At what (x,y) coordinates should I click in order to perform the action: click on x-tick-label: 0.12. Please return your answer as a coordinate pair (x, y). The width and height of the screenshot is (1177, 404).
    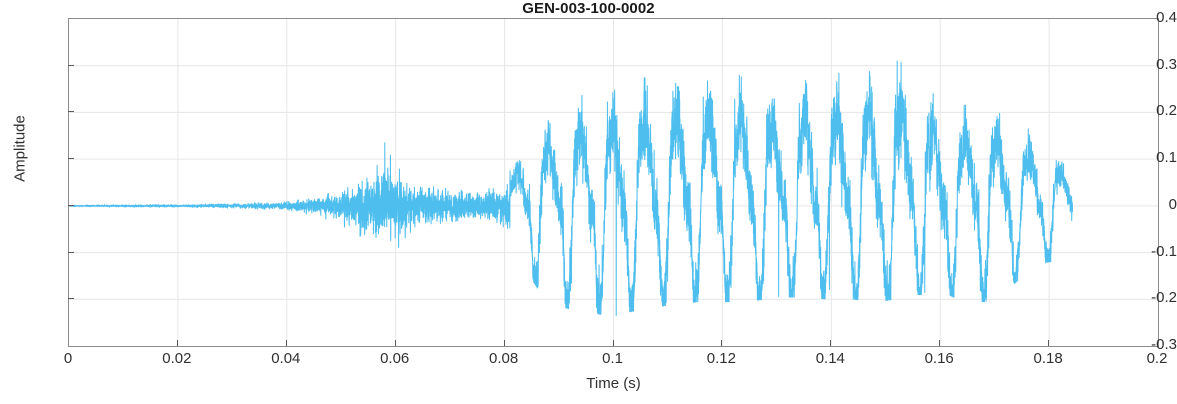
    Looking at the image, I should click on (721, 358).